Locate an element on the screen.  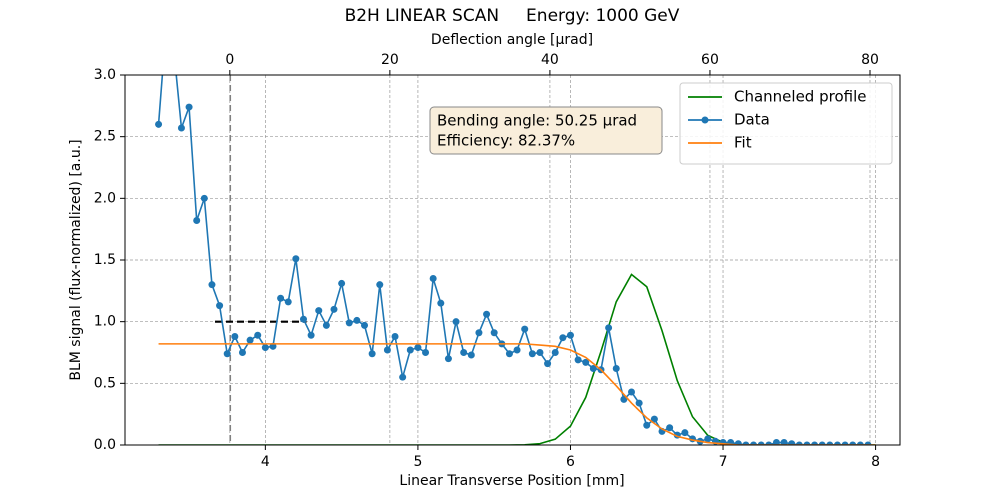
x2-axis-label: Deflection angle [μrad] is located at coordinates (512, 40).